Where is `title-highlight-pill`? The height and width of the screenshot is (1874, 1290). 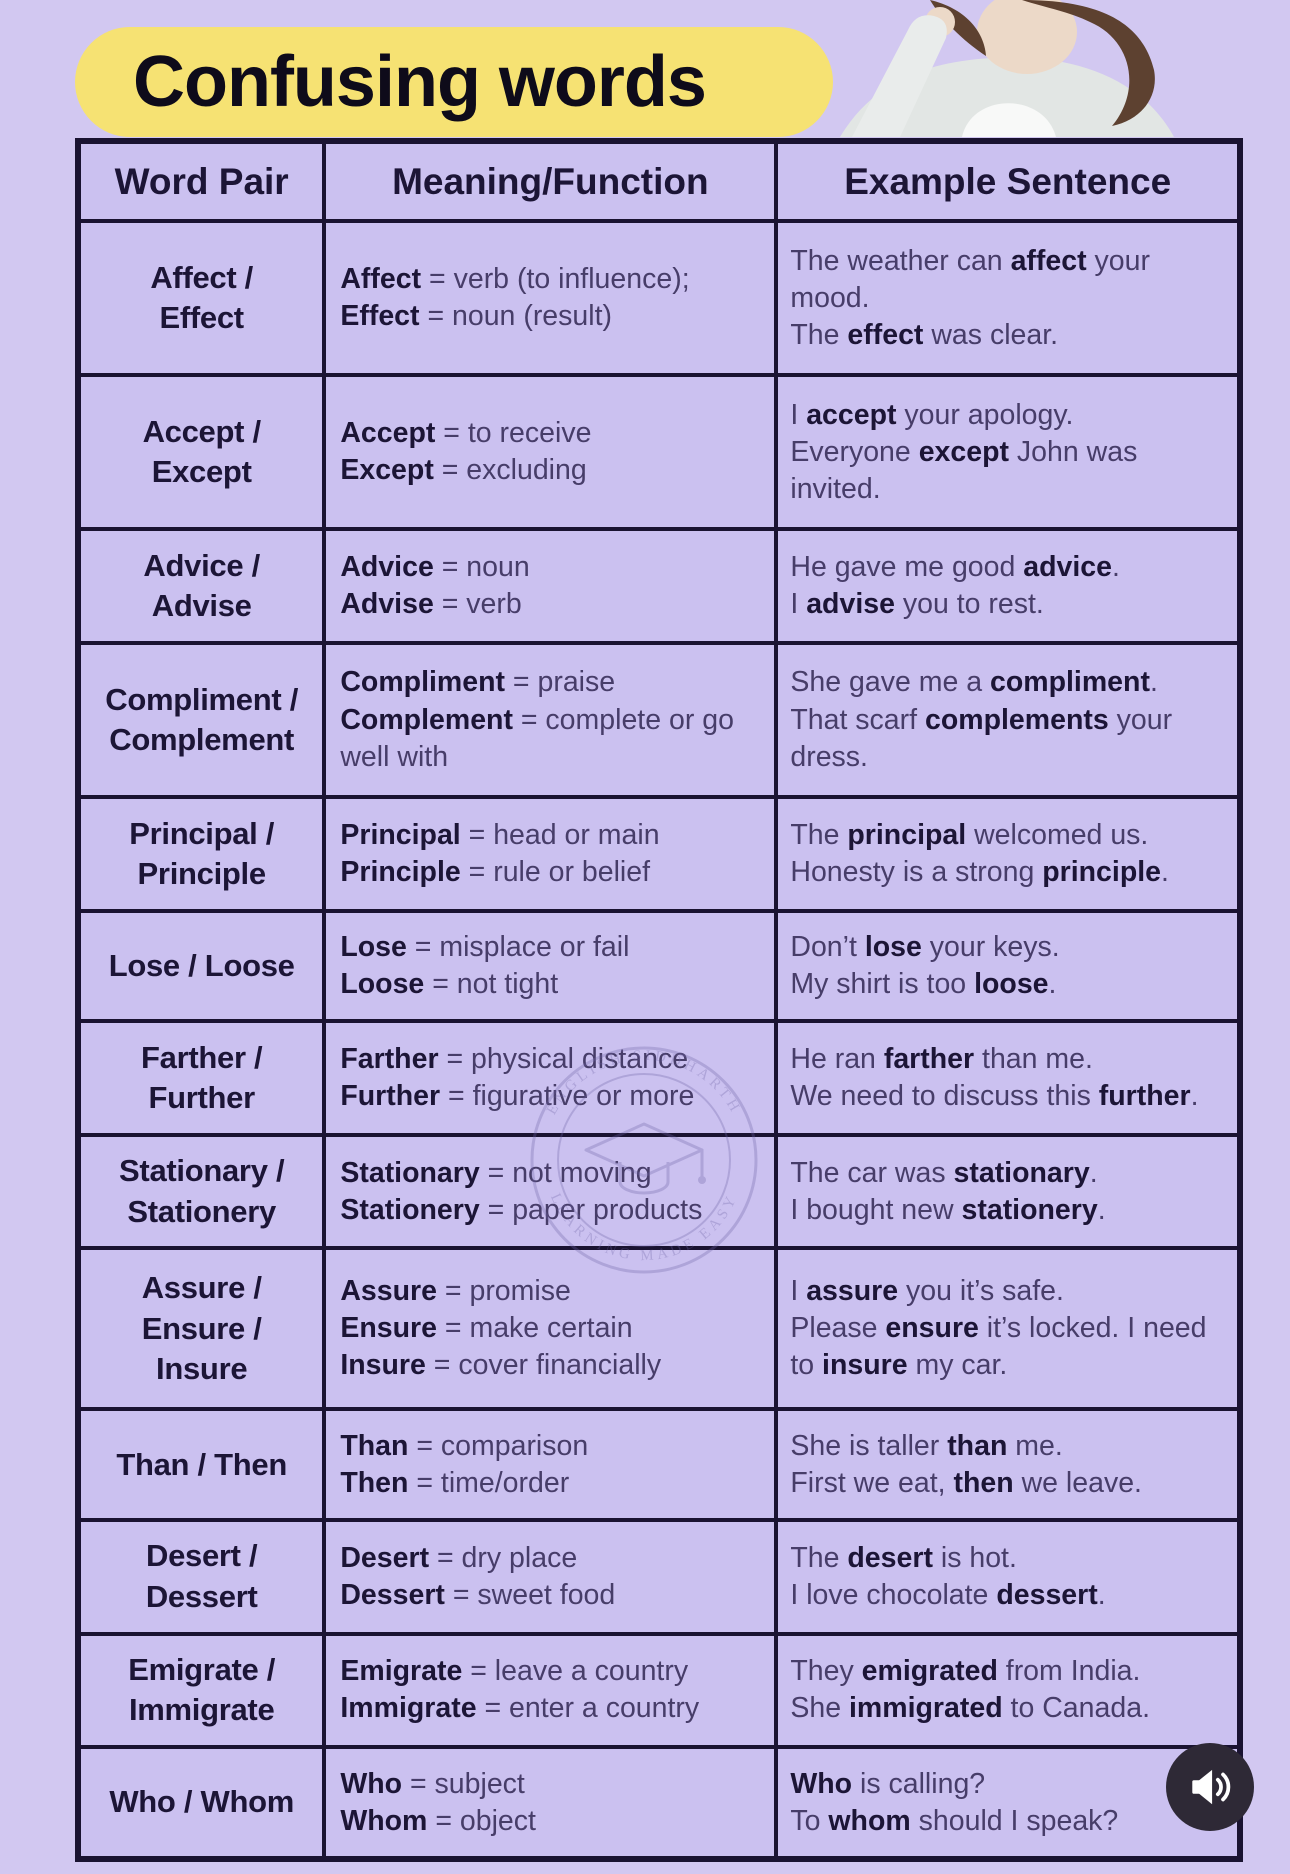 title-highlight-pill is located at coordinates (454, 82).